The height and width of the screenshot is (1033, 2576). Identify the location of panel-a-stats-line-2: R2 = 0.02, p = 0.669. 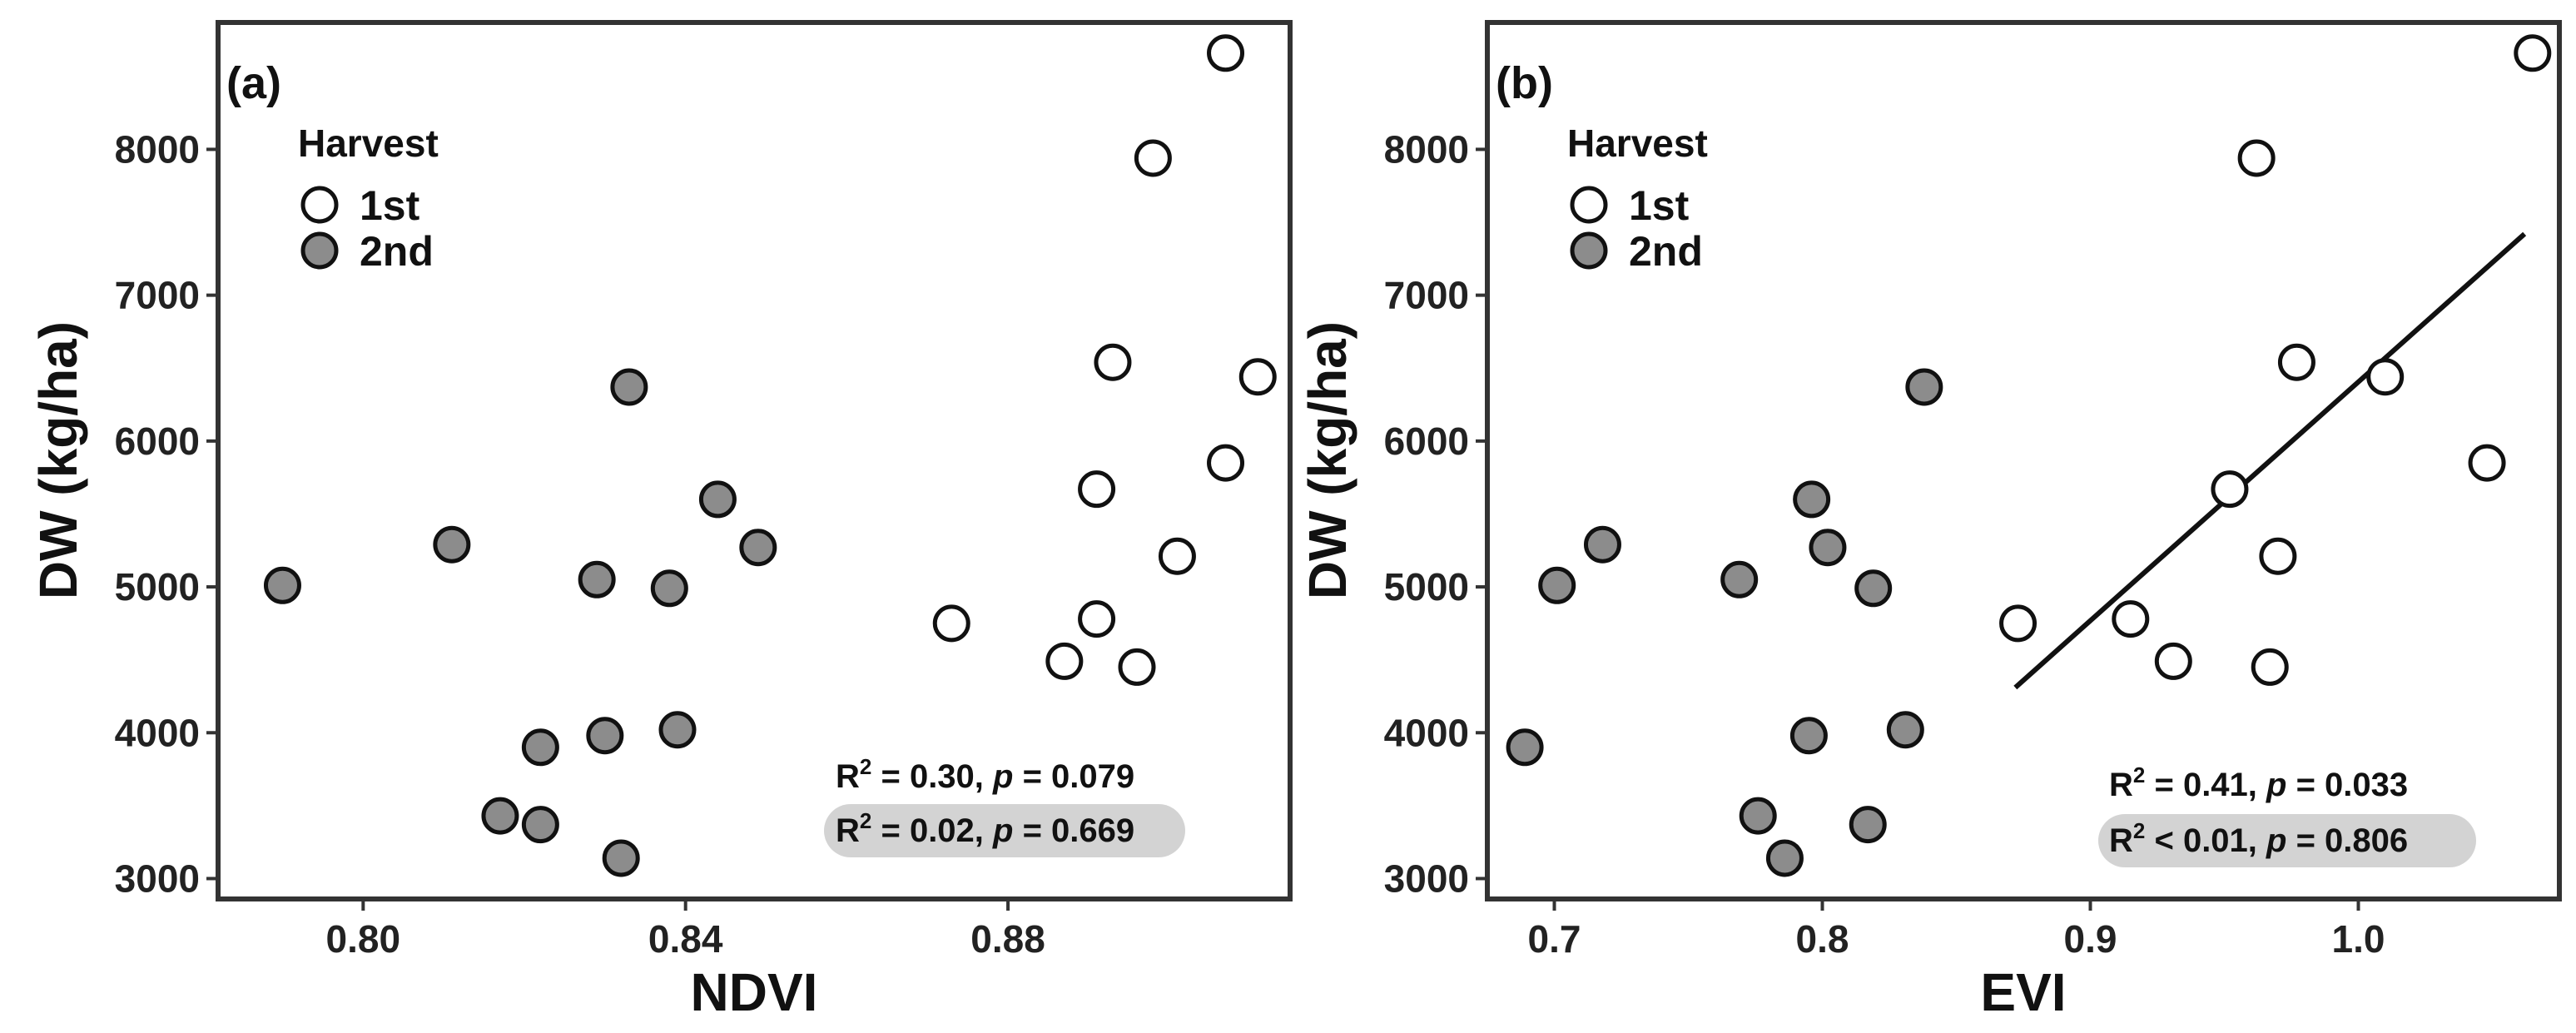
(985, 828).